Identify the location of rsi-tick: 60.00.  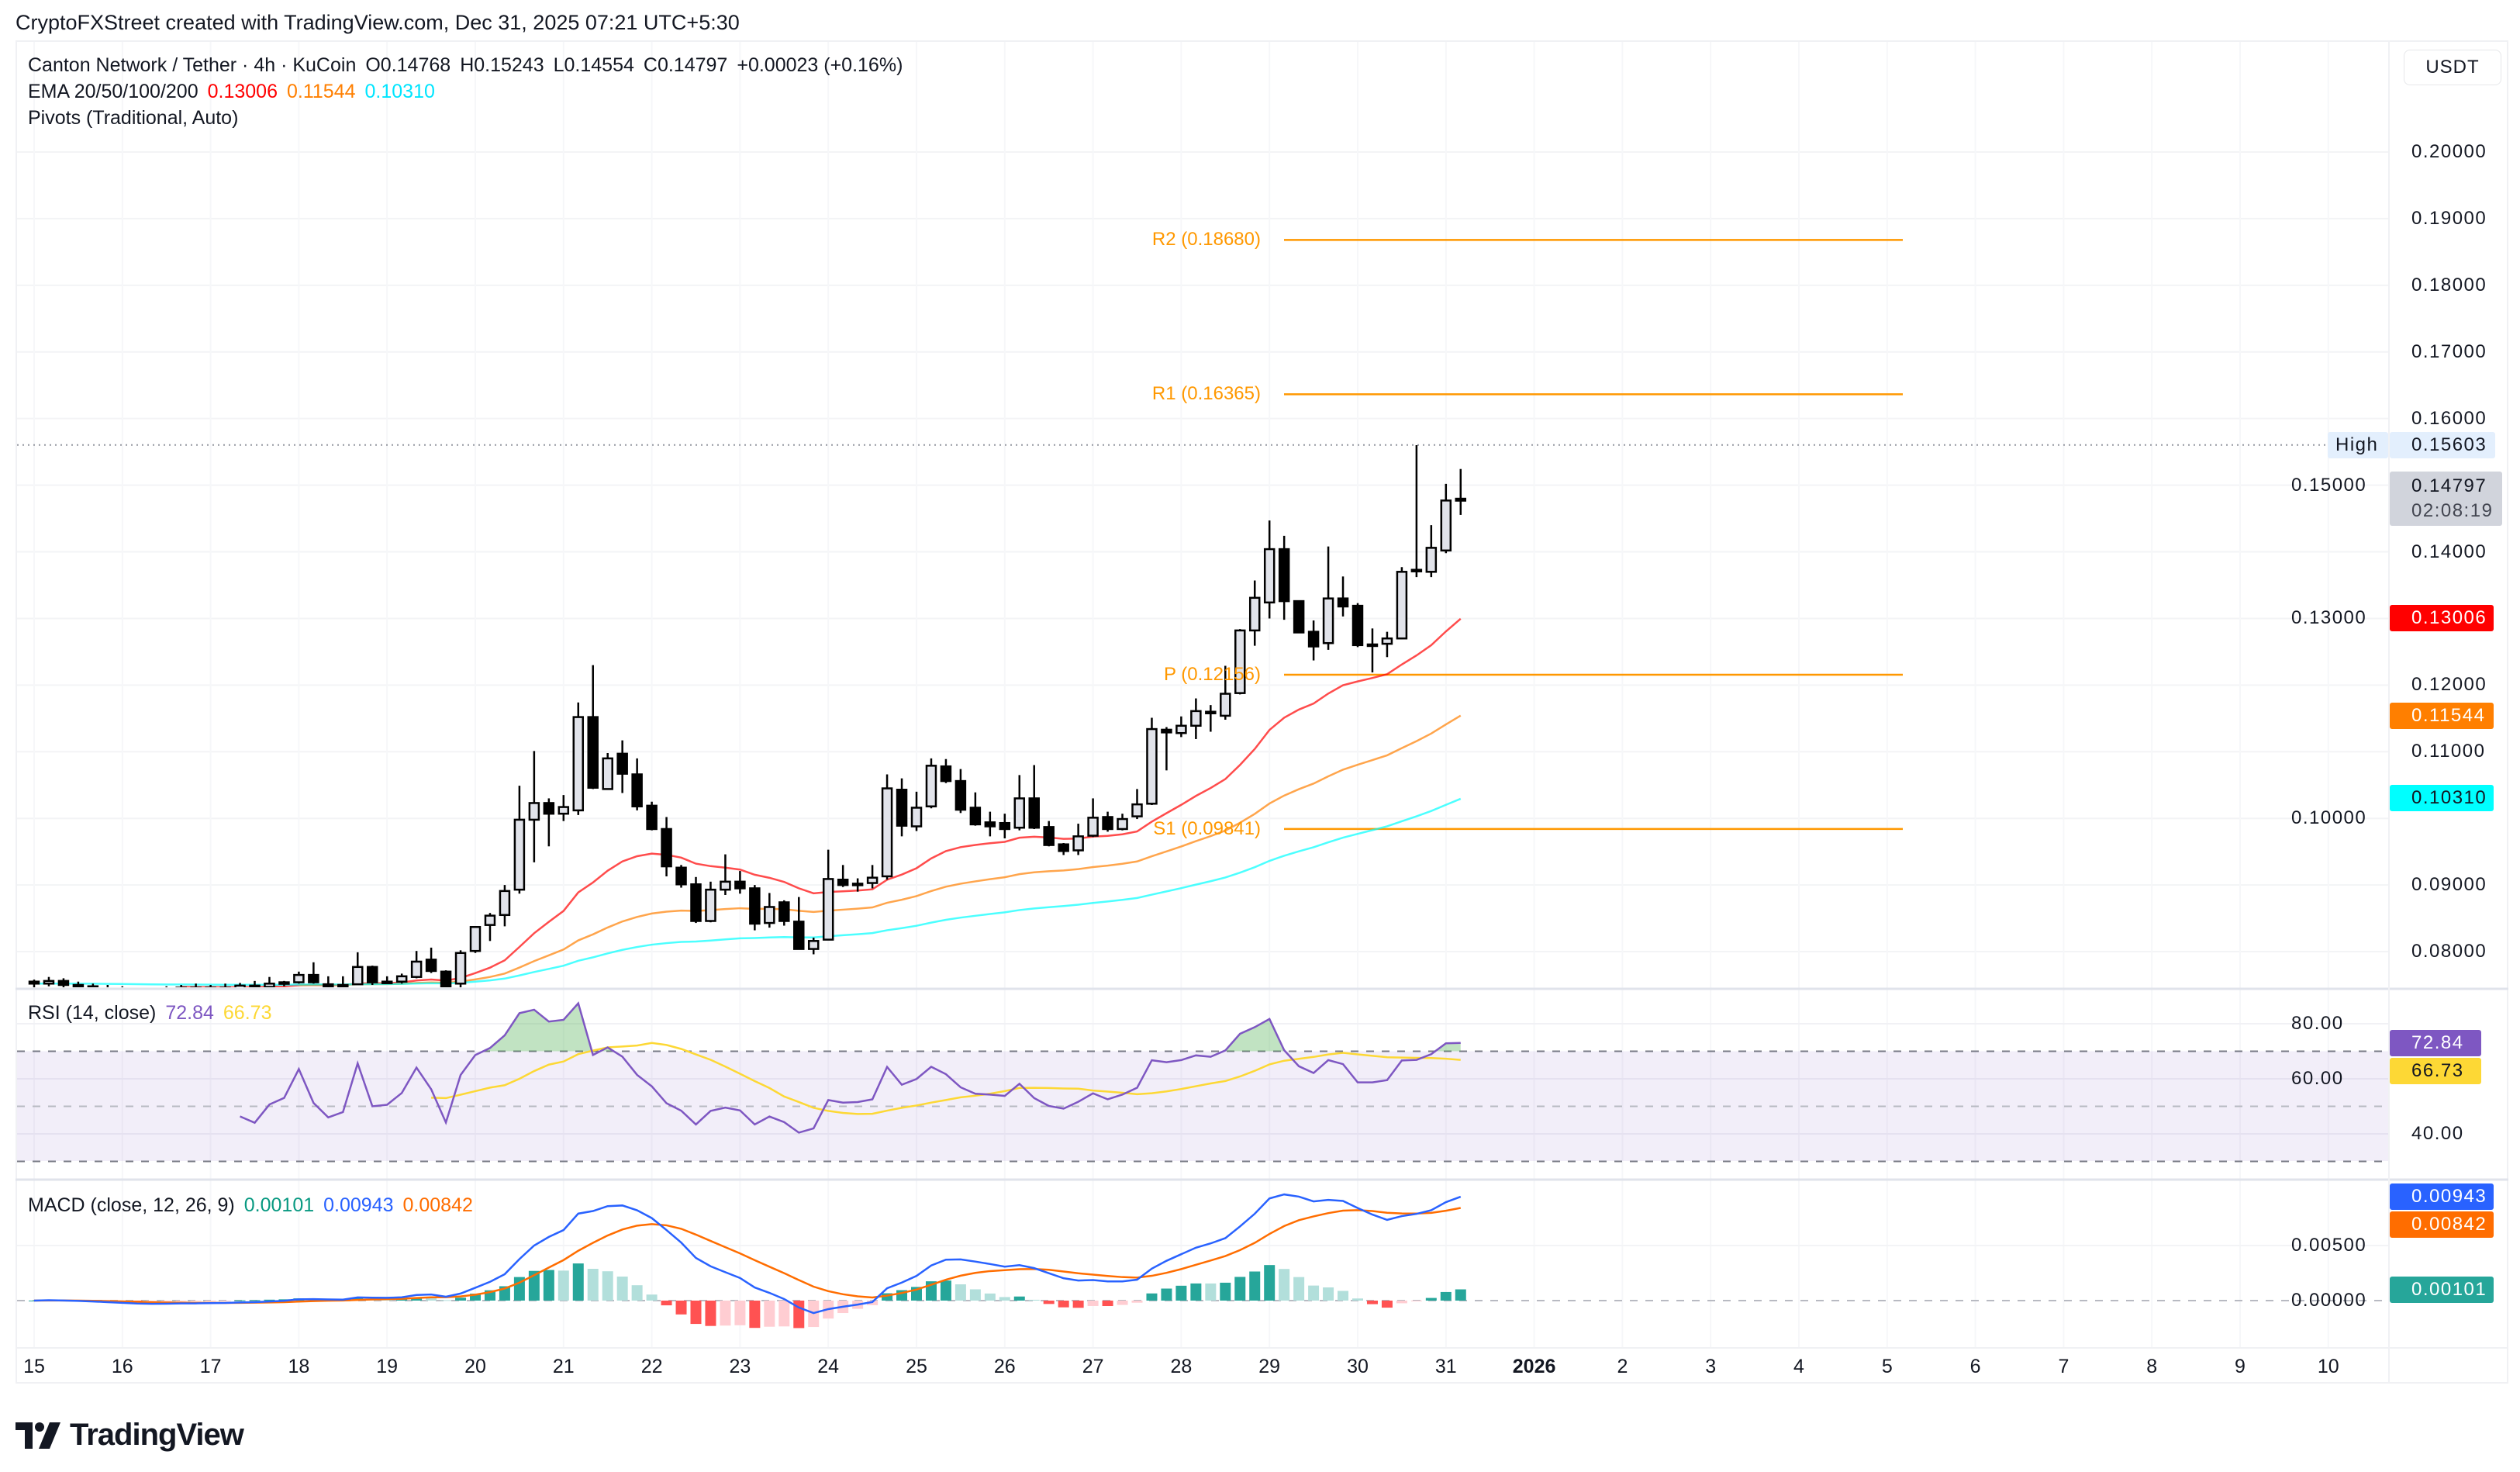
(2317, 1078).